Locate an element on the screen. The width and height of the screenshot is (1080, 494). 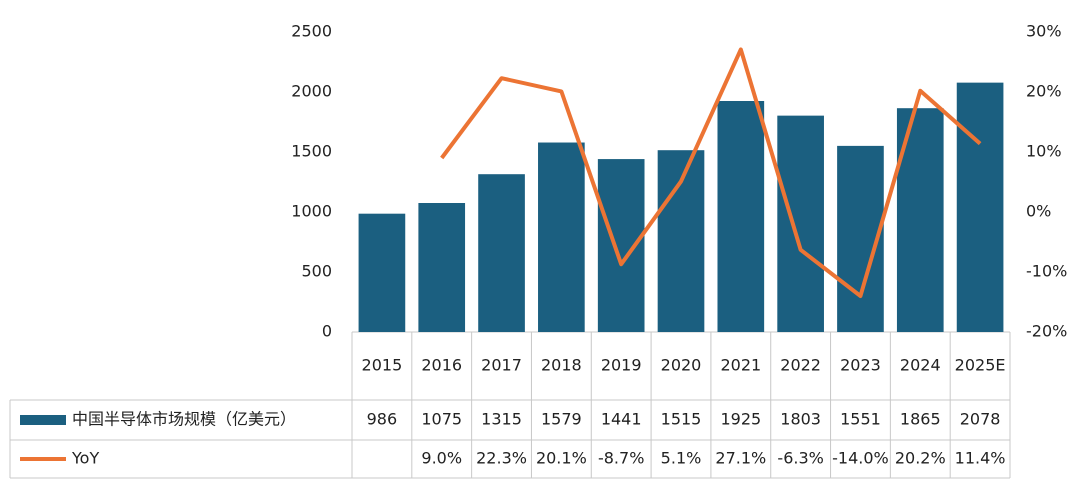
x-tick-label: 2023 is located at coordinates (860, 365).